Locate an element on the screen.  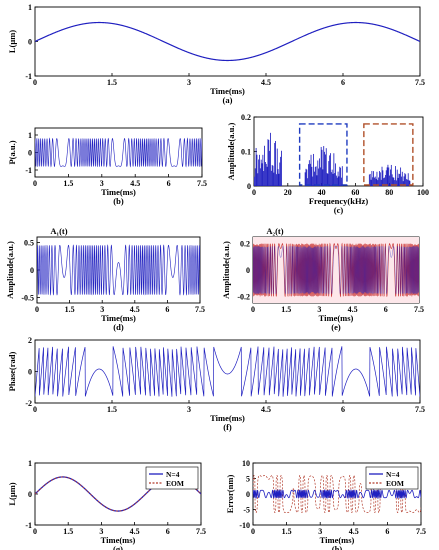
x-tick-label-a: 7.5 is located at coordinates (420, 82).